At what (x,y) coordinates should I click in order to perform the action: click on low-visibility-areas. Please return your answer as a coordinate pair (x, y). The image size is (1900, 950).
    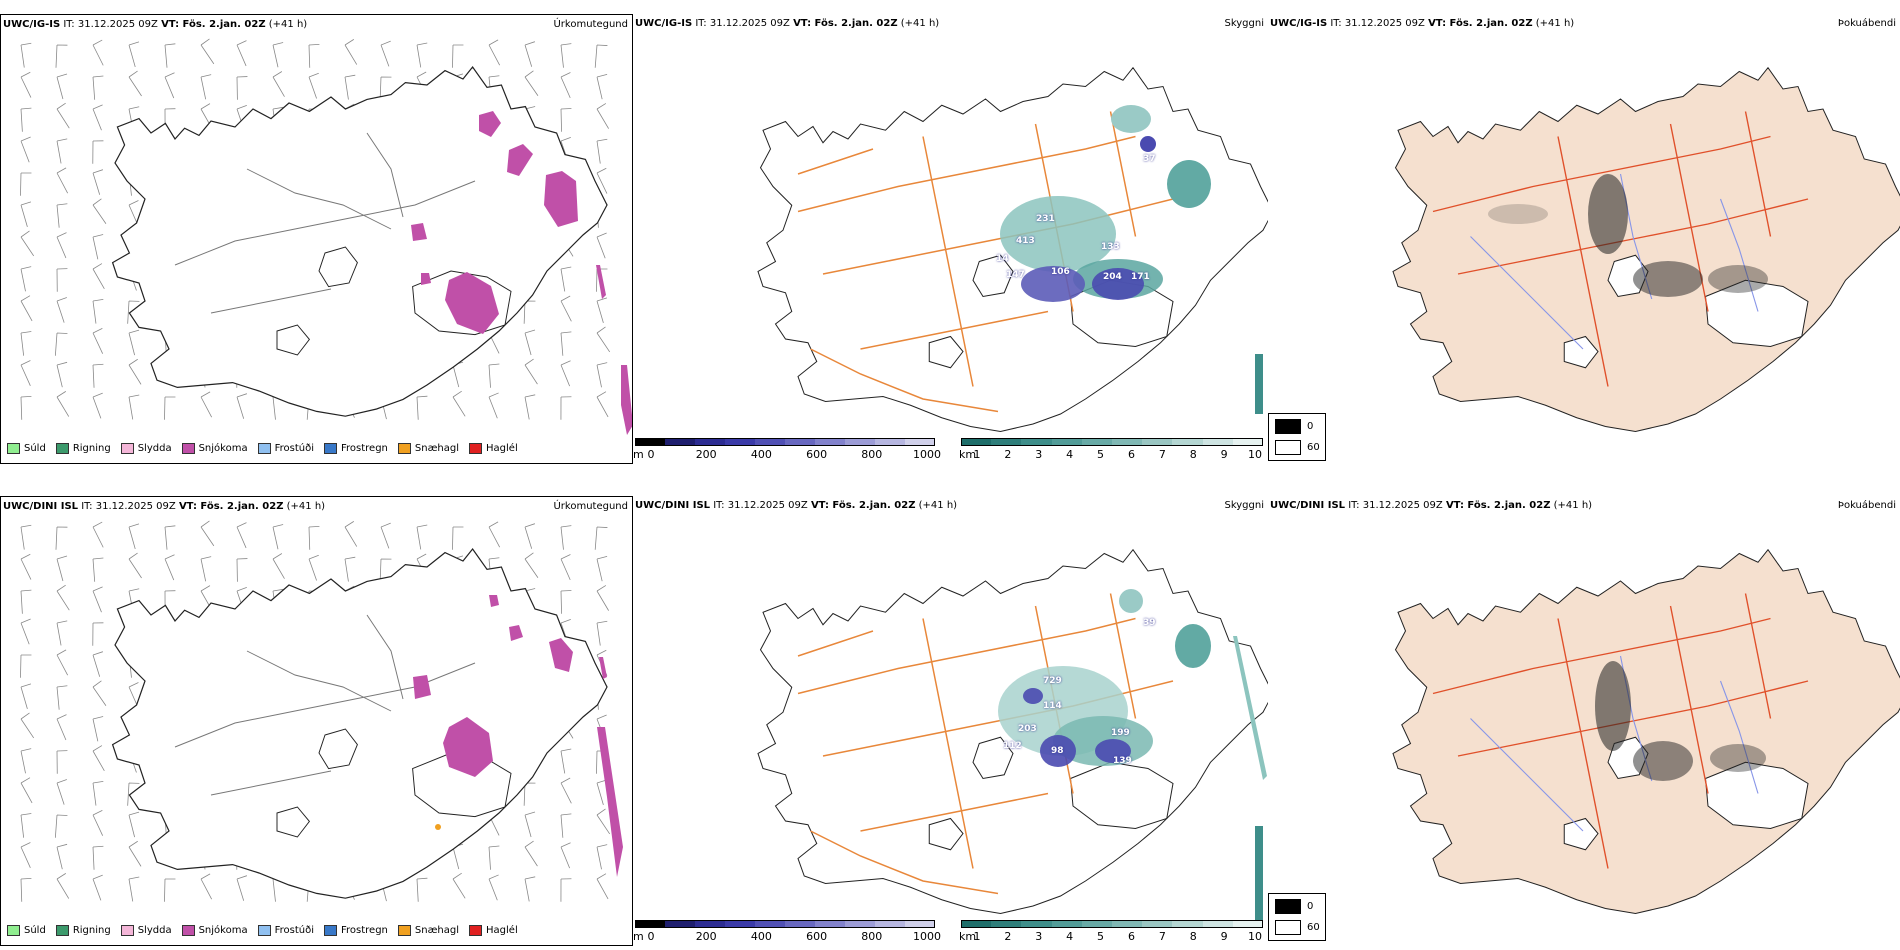
    Looking at the image, I should click on (1131, 259).